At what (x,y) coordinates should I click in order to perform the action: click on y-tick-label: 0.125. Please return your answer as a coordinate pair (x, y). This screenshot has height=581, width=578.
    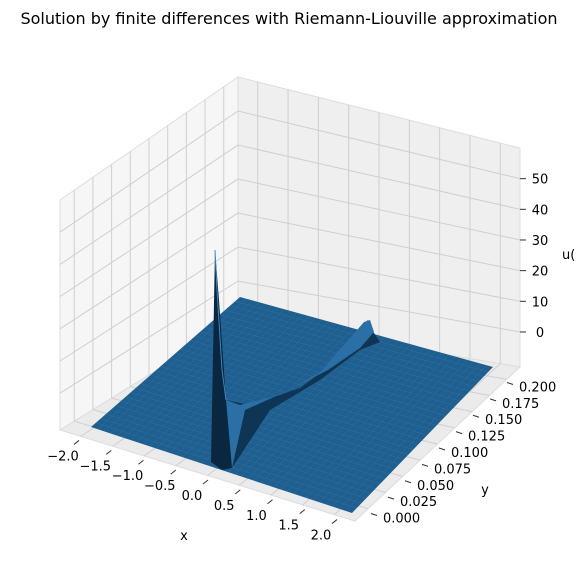
    Looking at the image, I should click on (486, 437).